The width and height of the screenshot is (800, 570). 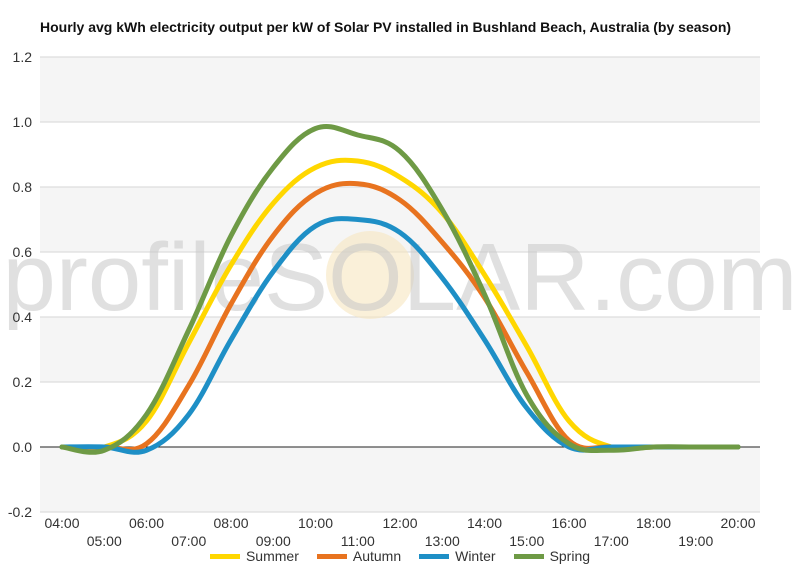 I want to click on x-tick-label: 05:00, so click(x=104, y=541).